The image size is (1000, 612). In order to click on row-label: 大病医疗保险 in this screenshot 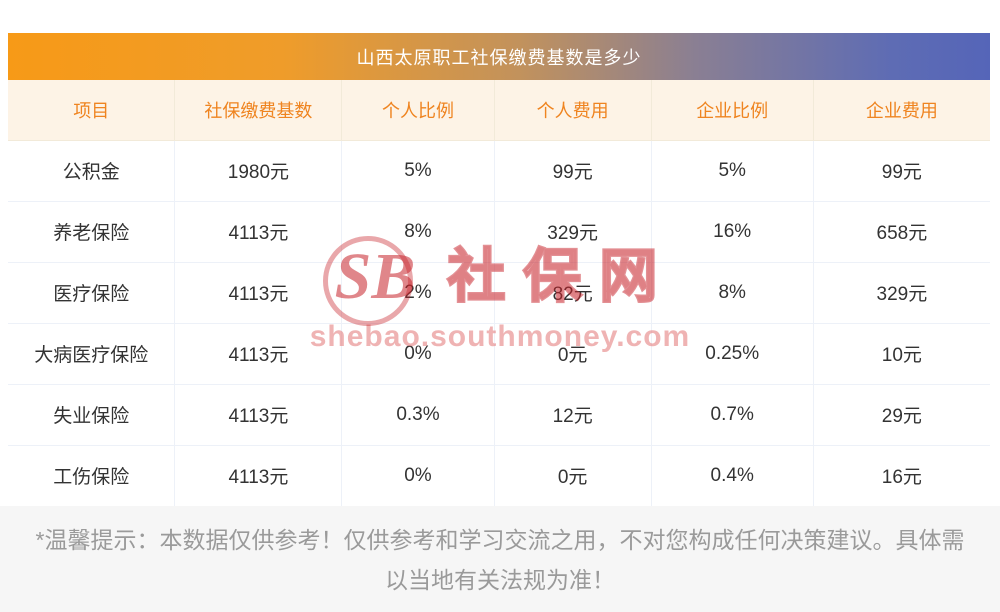, I will do `click(91, 353)`.